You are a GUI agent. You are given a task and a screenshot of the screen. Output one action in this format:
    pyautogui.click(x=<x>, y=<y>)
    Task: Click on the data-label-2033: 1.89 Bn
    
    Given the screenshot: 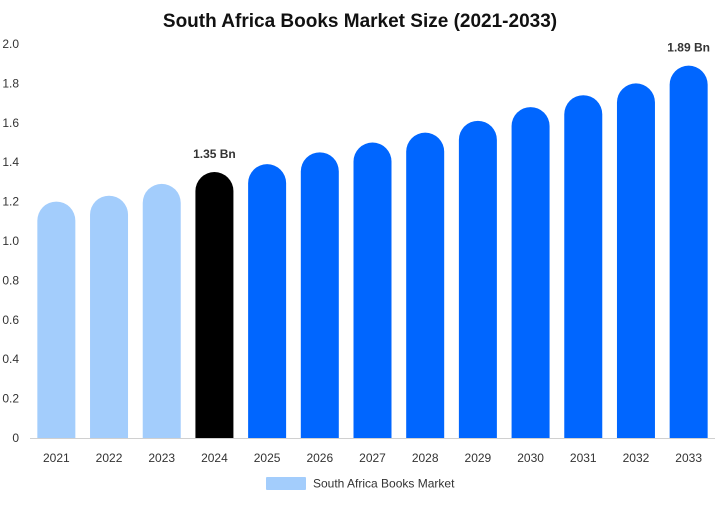 What is the action you would take?
    pyautogui.click(x=688, y=48)
    